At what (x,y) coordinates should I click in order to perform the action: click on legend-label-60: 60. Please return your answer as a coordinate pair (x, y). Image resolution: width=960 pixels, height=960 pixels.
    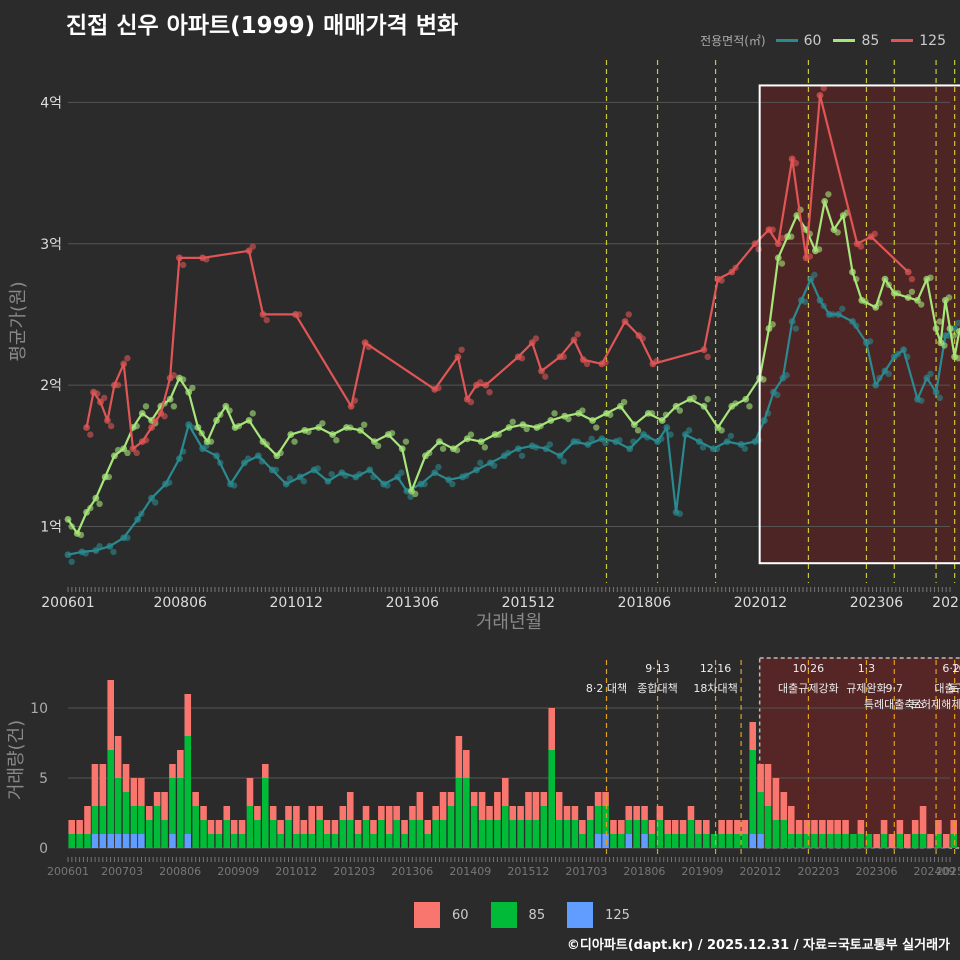
    Looking at the image, I should click on (812, 40).